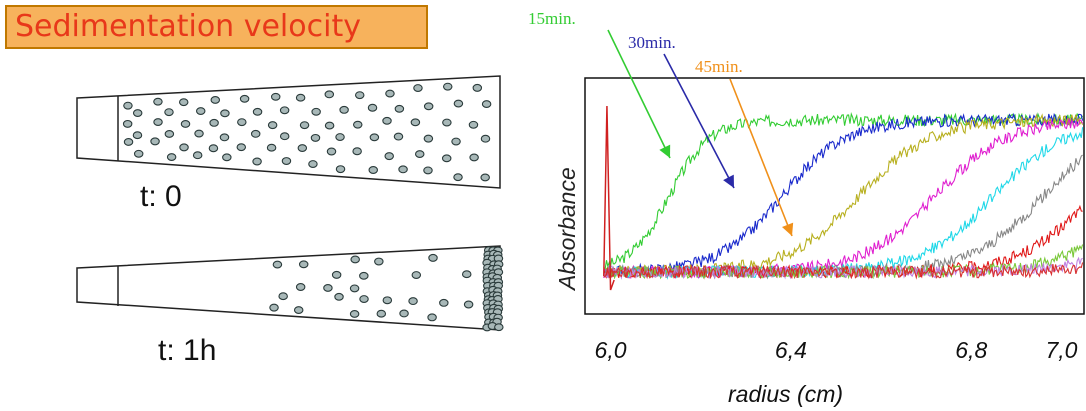 The width and height of the screenshot is (1086, 411). Describe the element at coordinates (187, 350) in the screenshot. I see `cell-t1h-label: t: 1h` at that location.